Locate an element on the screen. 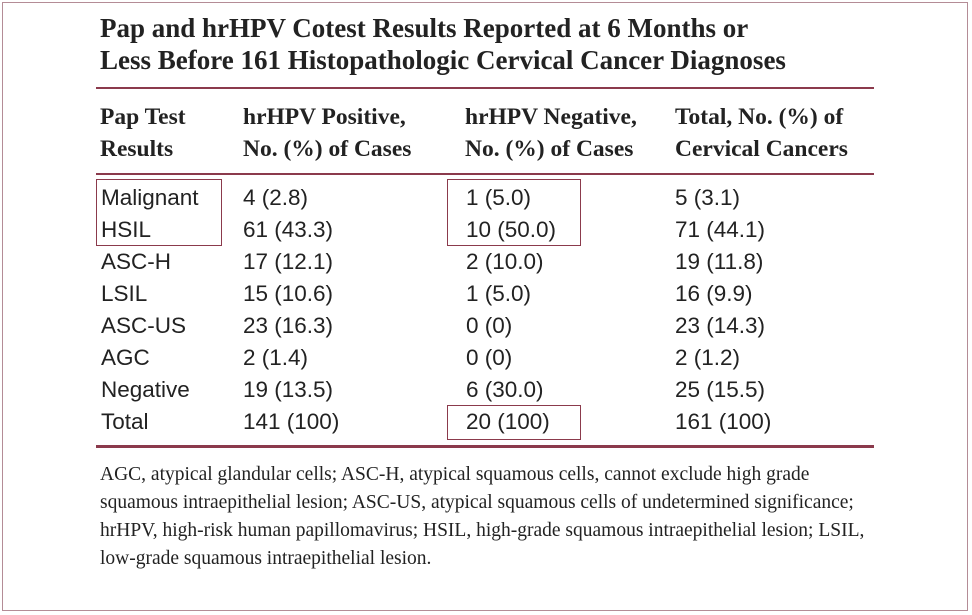  table-cell-total: 25 (15.5) is located at coordinates (720, 389).